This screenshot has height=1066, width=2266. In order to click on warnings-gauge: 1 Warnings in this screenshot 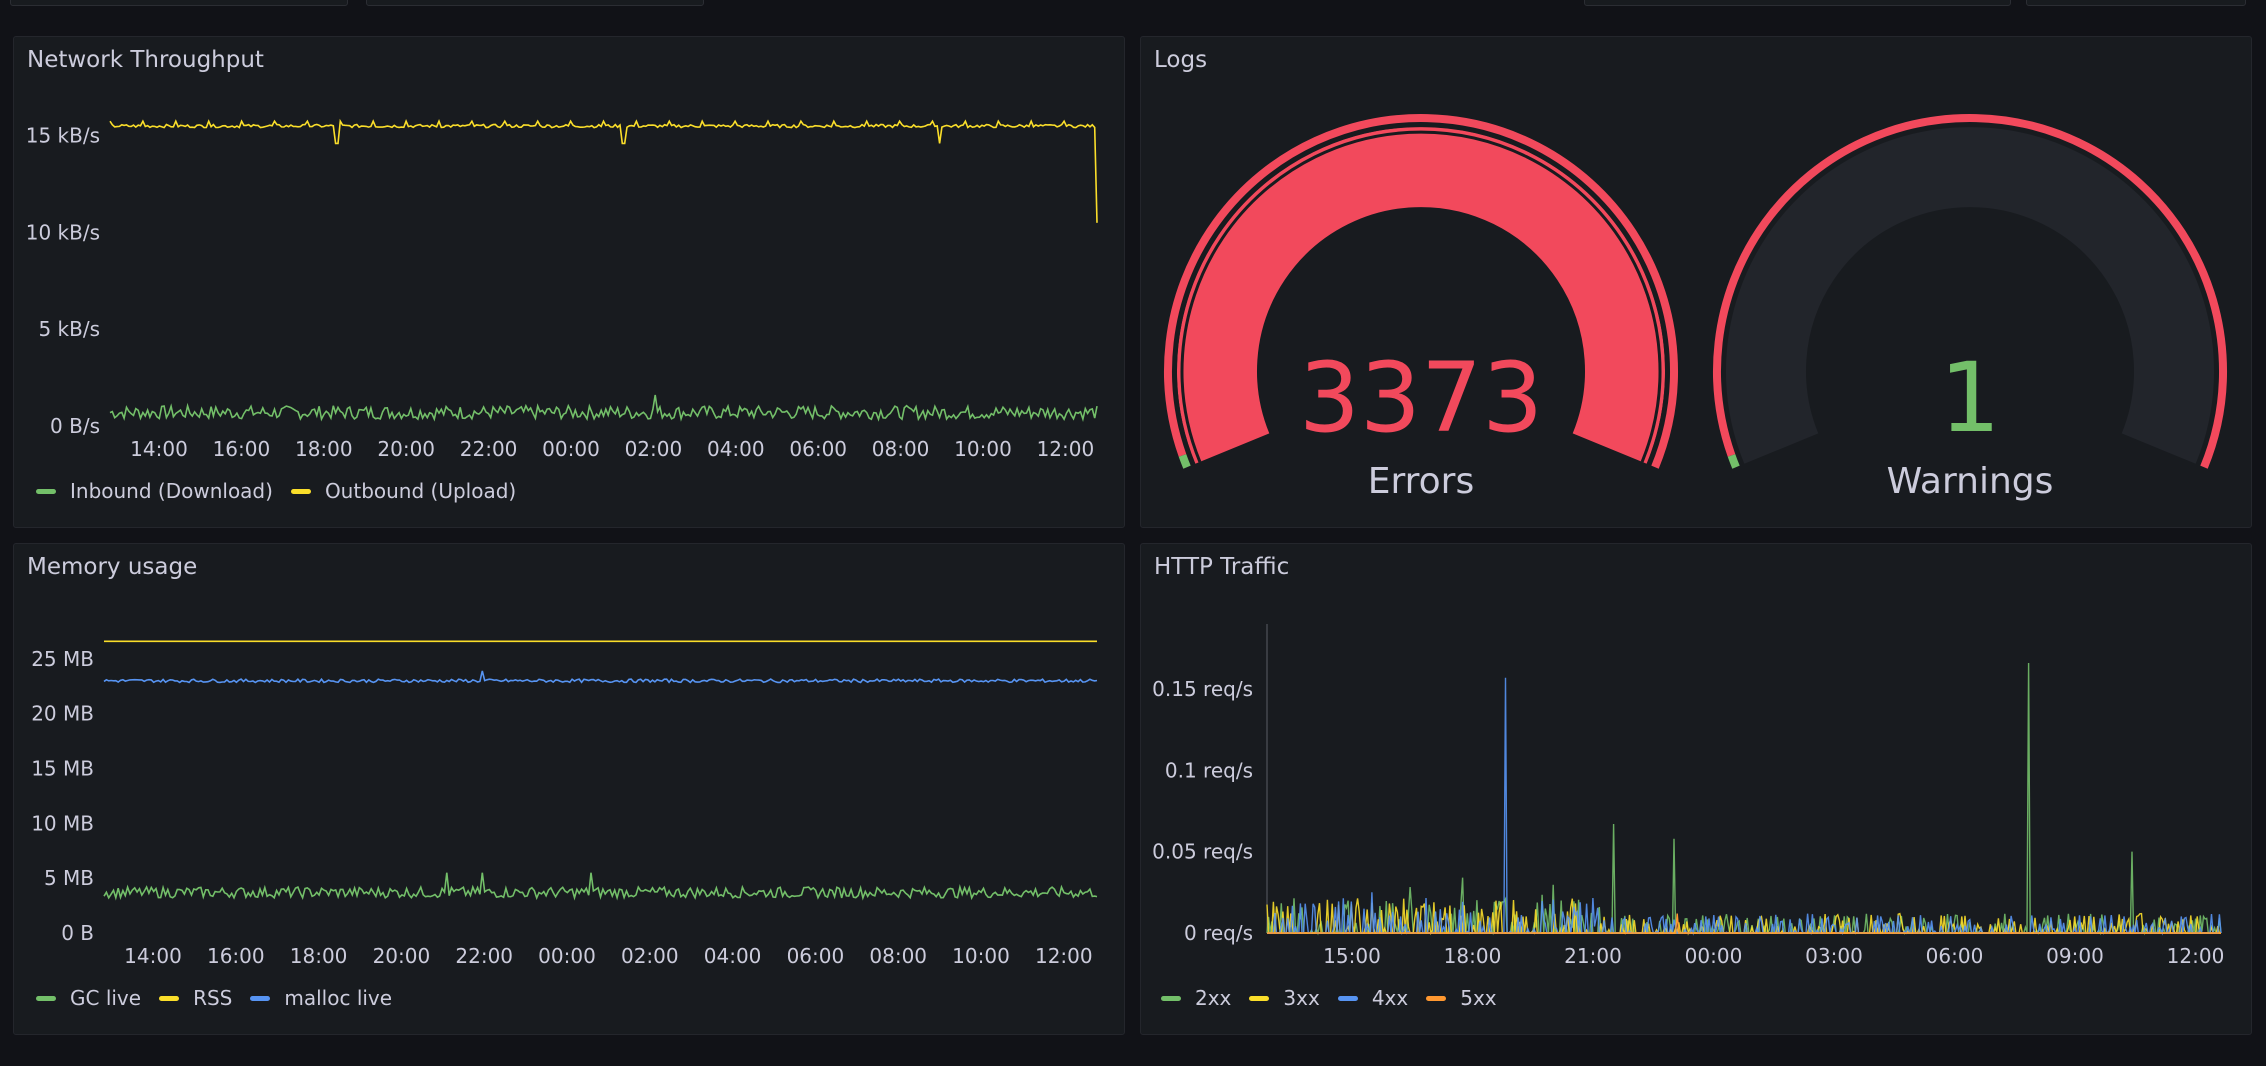, I will do `click(1970, 308)`.